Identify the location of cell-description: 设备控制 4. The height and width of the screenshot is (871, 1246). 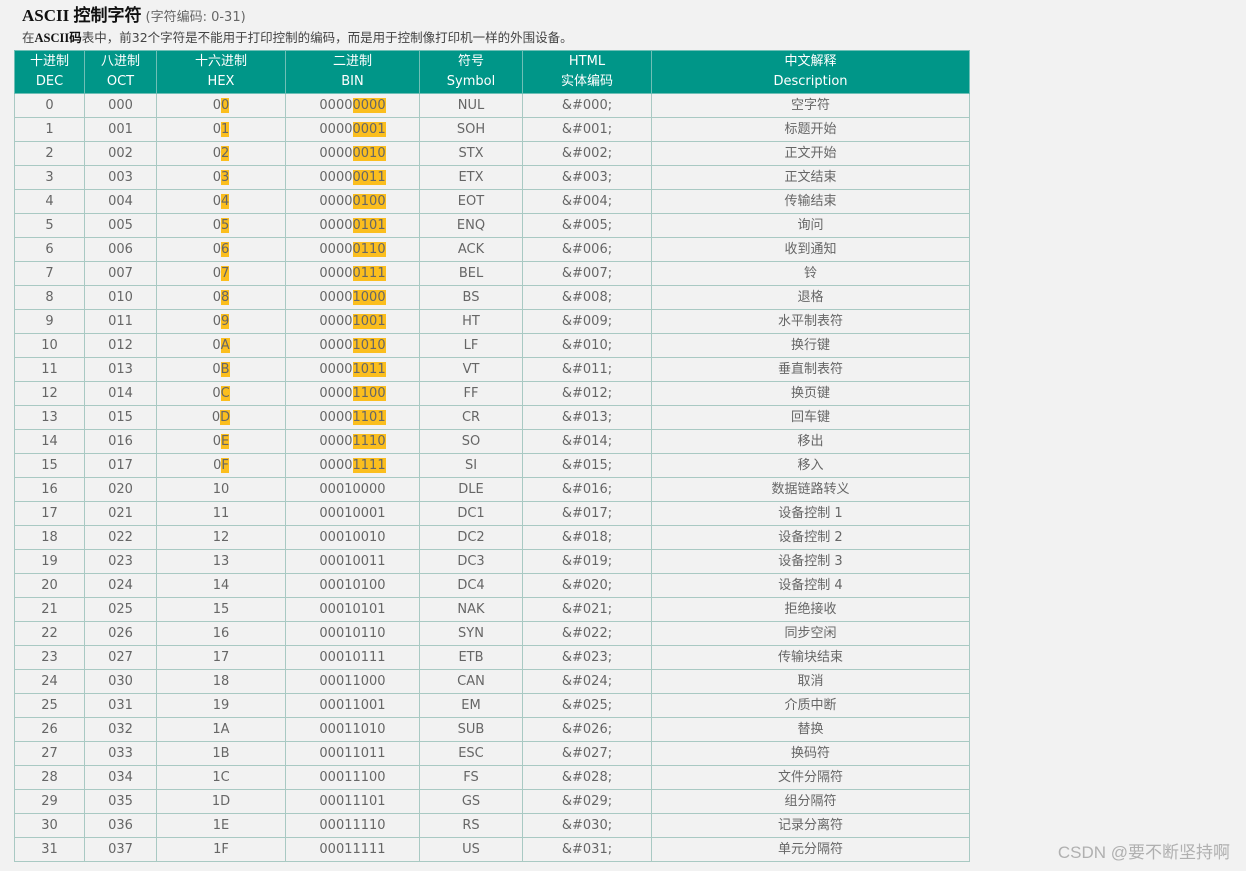
(810, 585).